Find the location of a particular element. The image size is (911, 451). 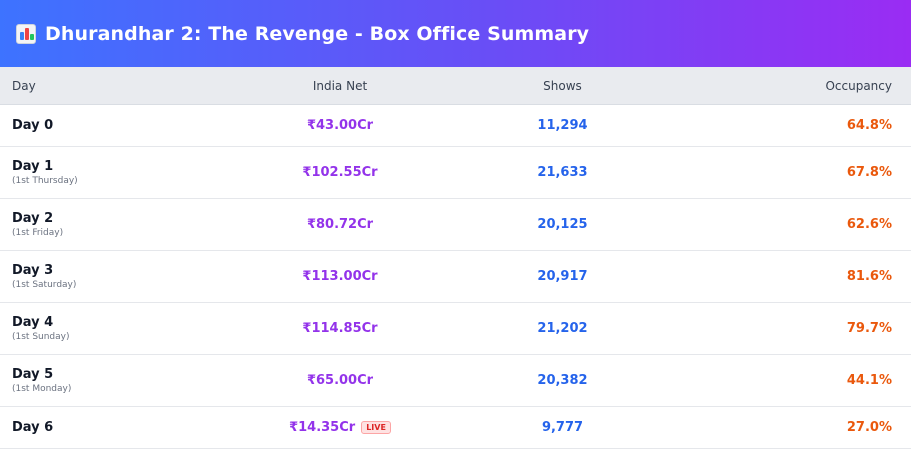

bar-chart-icon is located at coordinates (26, 33).